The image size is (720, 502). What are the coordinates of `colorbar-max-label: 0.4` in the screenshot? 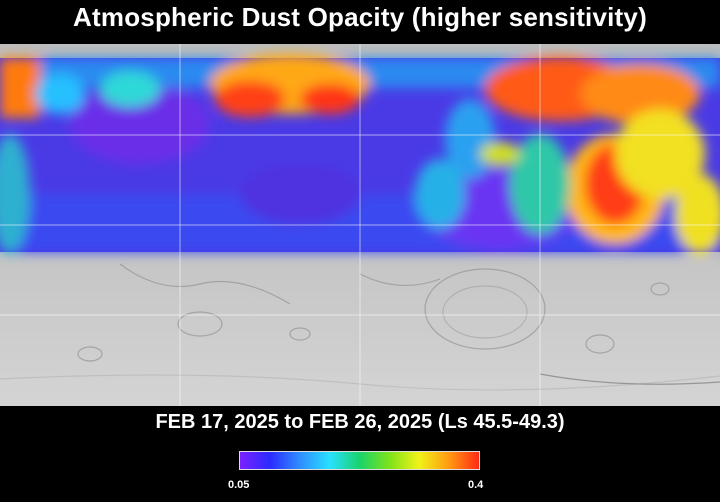 It's located at (476, 485).